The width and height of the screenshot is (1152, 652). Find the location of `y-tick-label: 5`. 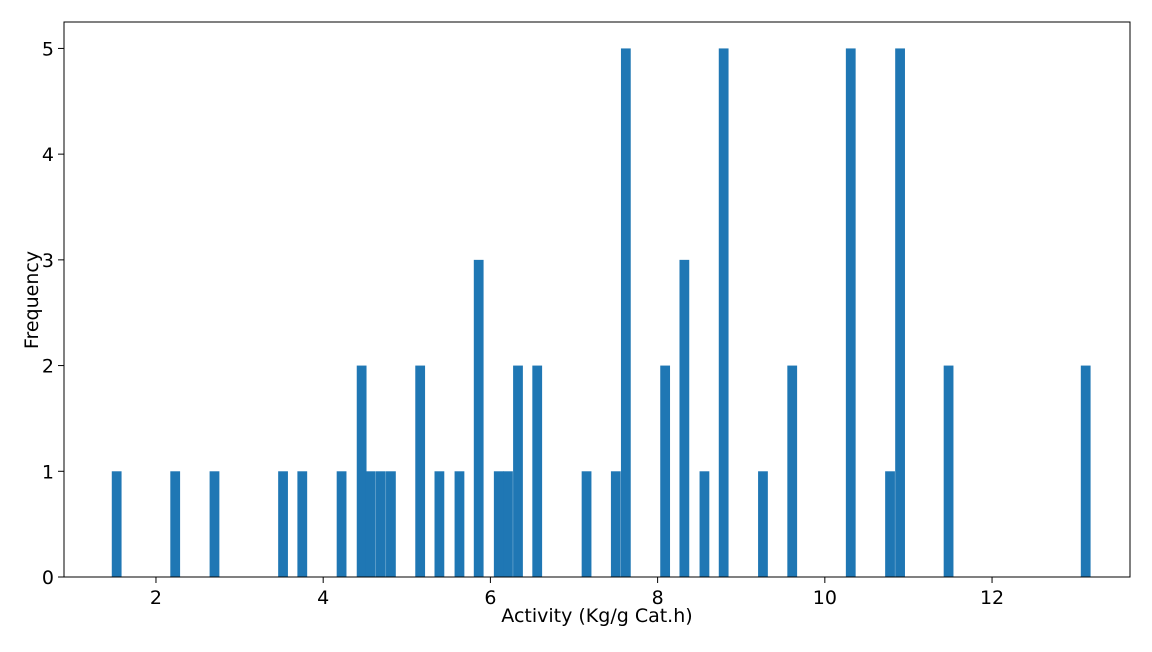

y-tick-label: 5 is located at coordinates (48, 49).